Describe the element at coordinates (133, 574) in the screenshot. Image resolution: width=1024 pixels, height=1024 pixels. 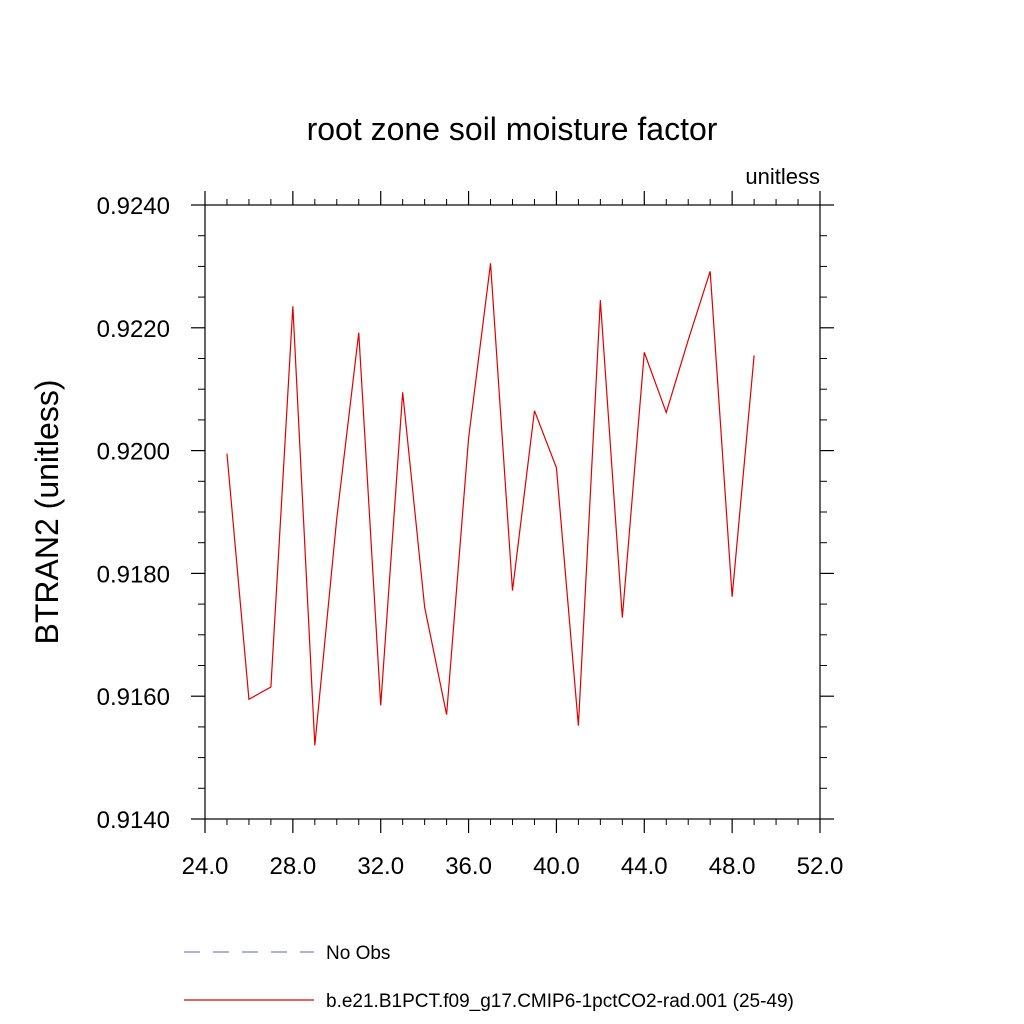
I see `y-tick-label: 0.9180` at that location.